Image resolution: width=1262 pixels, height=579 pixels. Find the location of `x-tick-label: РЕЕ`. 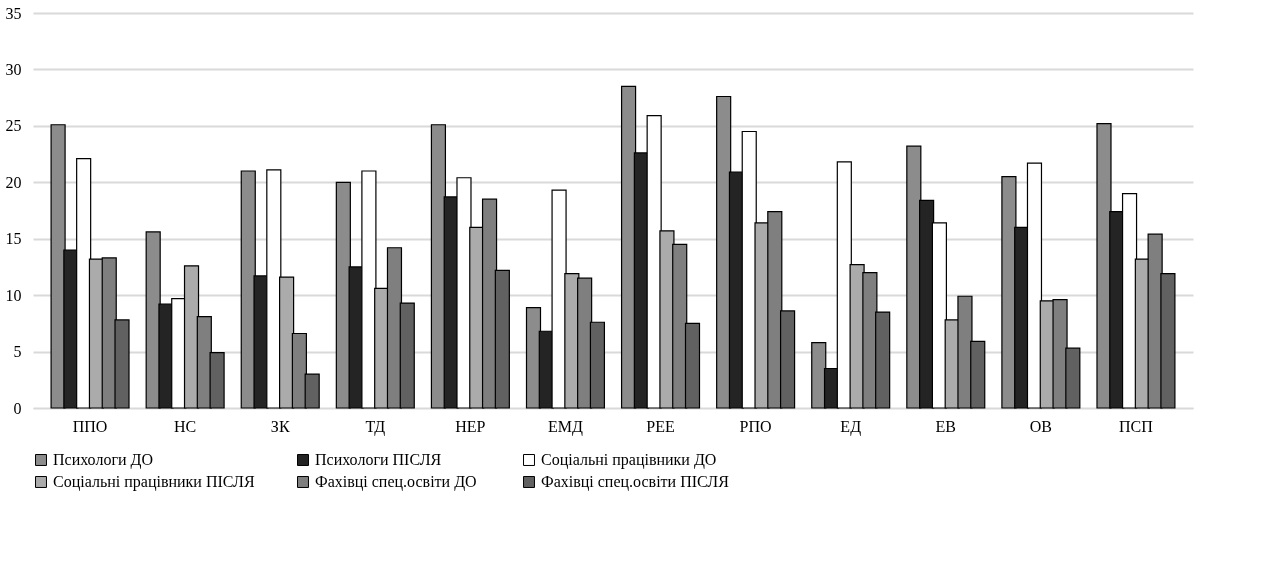

x-tick-label: РЕЕ is located at coordinates (660, 426).